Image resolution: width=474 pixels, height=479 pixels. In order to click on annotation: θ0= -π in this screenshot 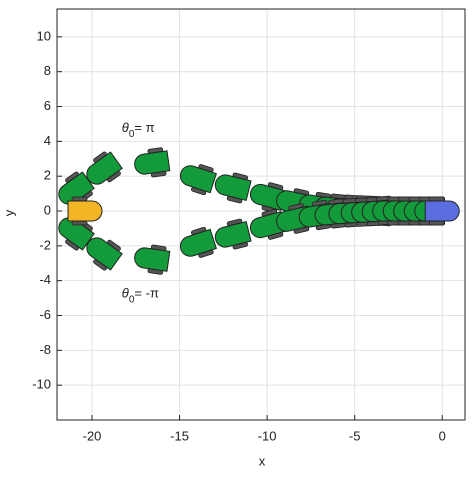, I will do `click(140, 295)`.